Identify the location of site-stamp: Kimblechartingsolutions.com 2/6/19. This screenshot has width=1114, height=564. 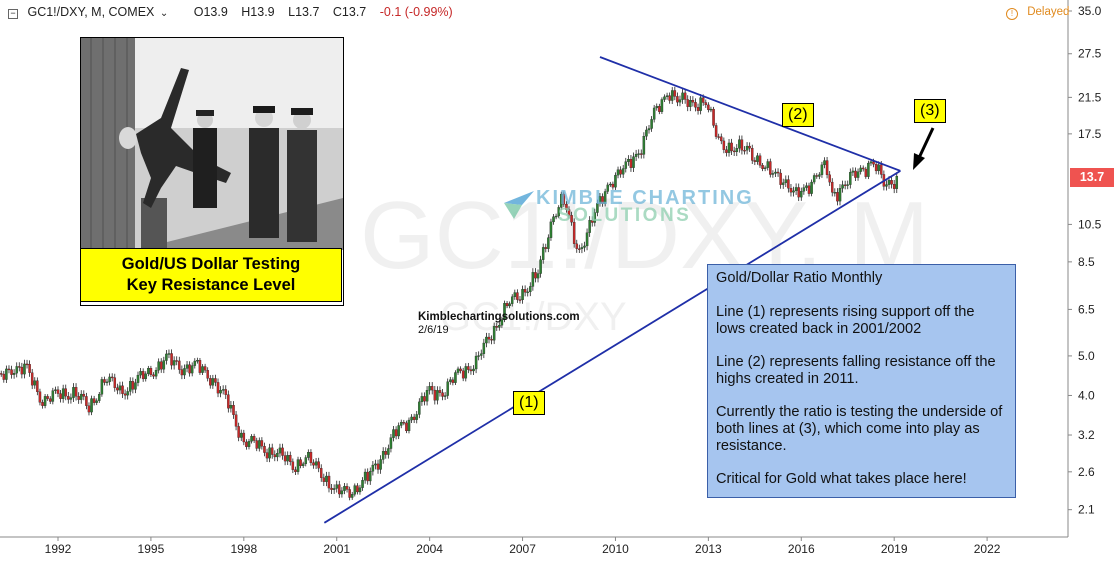
(499, 324).